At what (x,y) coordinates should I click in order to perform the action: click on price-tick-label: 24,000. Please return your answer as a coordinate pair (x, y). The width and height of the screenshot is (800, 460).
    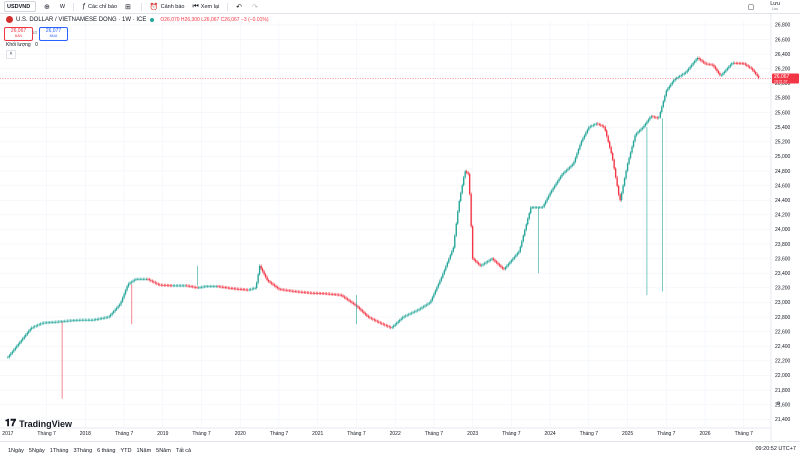
    Looking at the image, I should click on (783, 230).